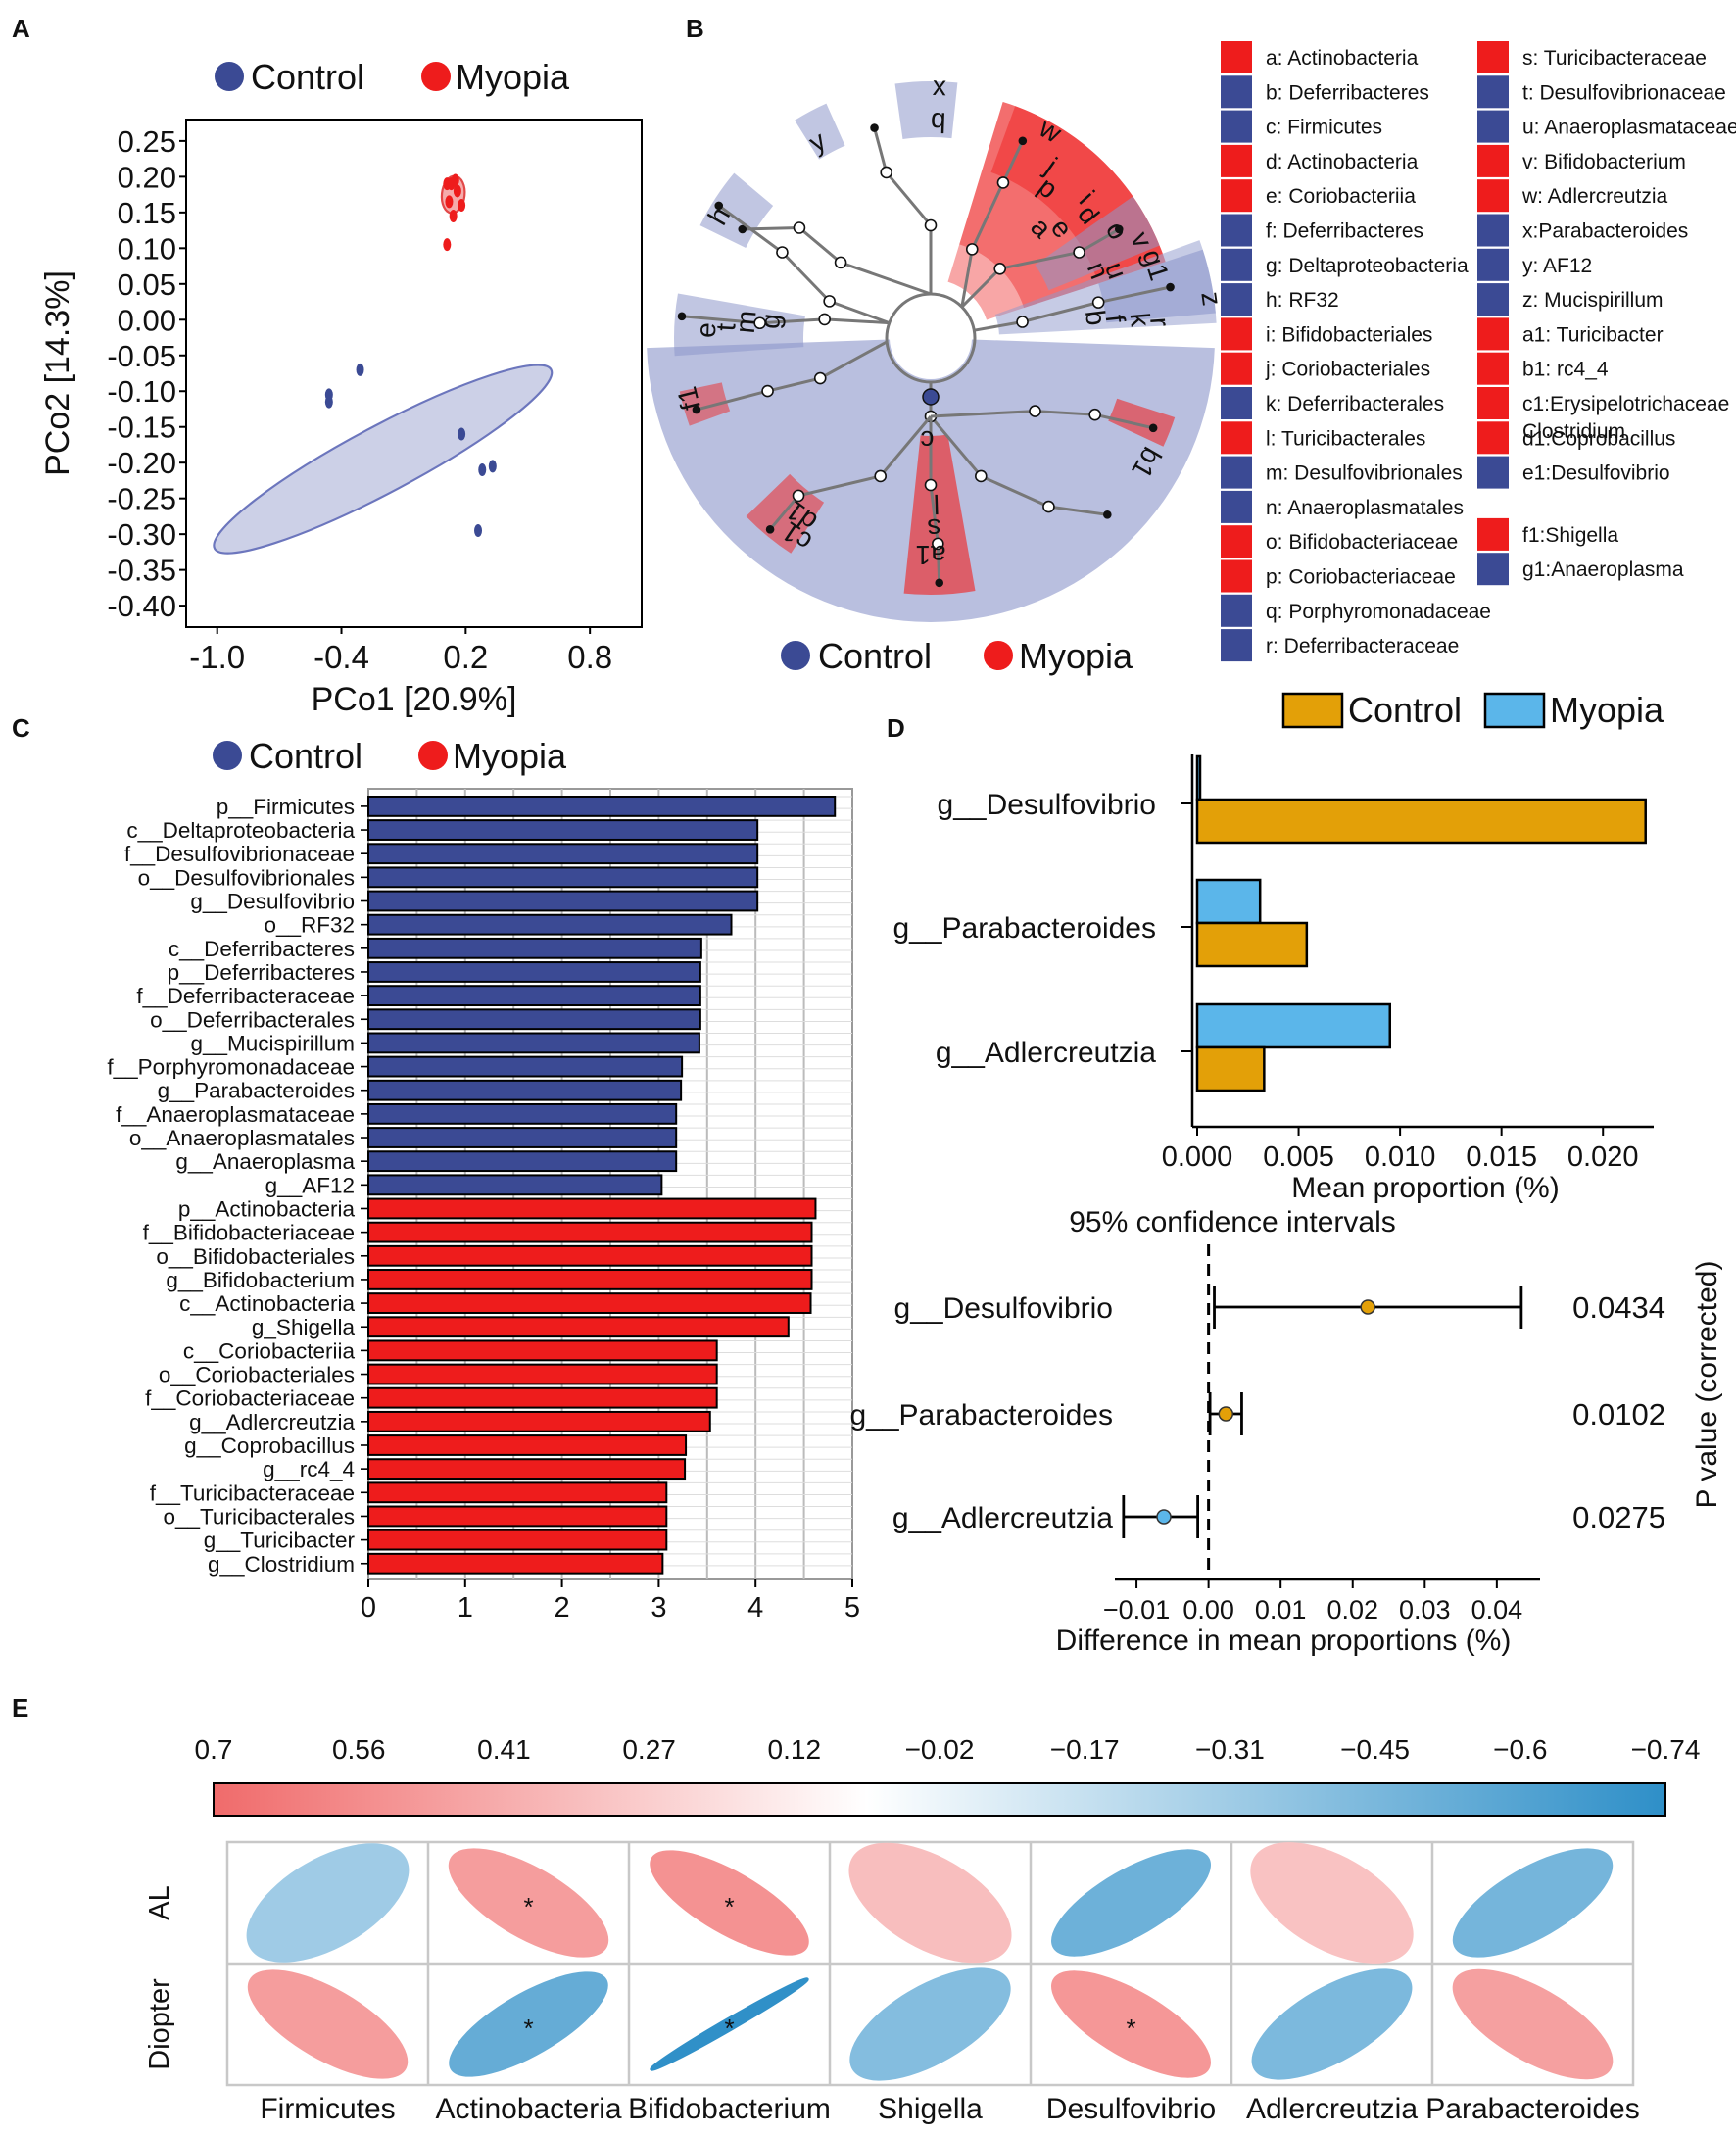 The width and height of the screenshot is (1736, 2136). Describe the element at coordinates (1593, 334) in the screenshot. I see `legend-label-a1: a1: Turicibacter` at that location.